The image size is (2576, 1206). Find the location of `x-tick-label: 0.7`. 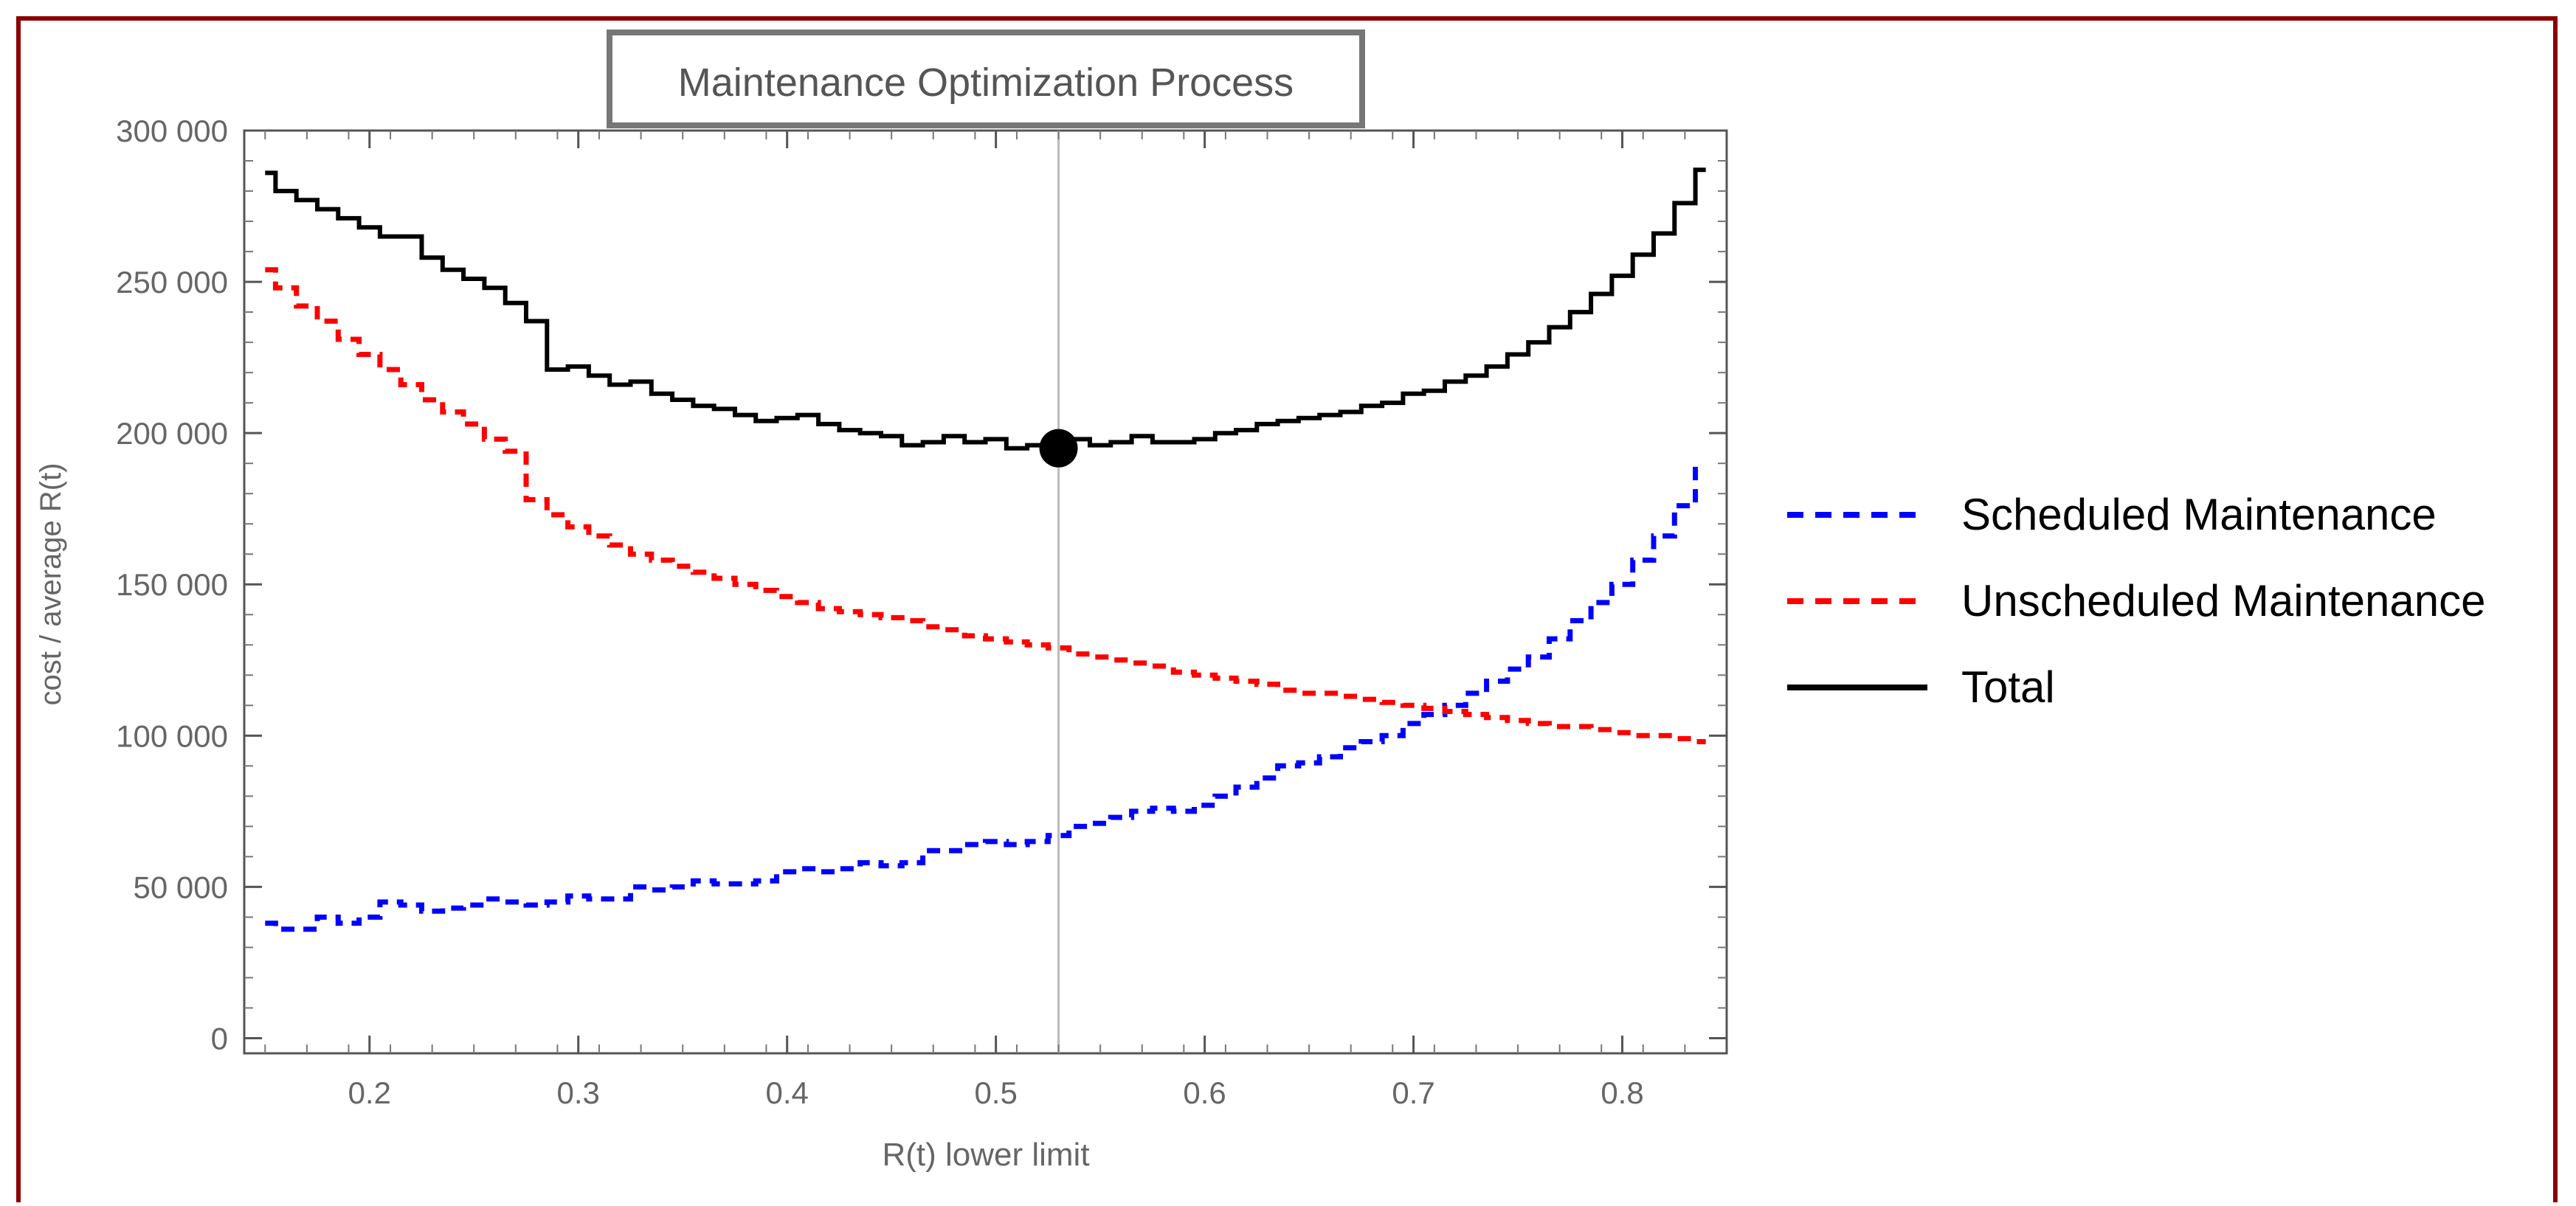

x-tick-label: 0.7 is located at coordinates (1413, 1093).